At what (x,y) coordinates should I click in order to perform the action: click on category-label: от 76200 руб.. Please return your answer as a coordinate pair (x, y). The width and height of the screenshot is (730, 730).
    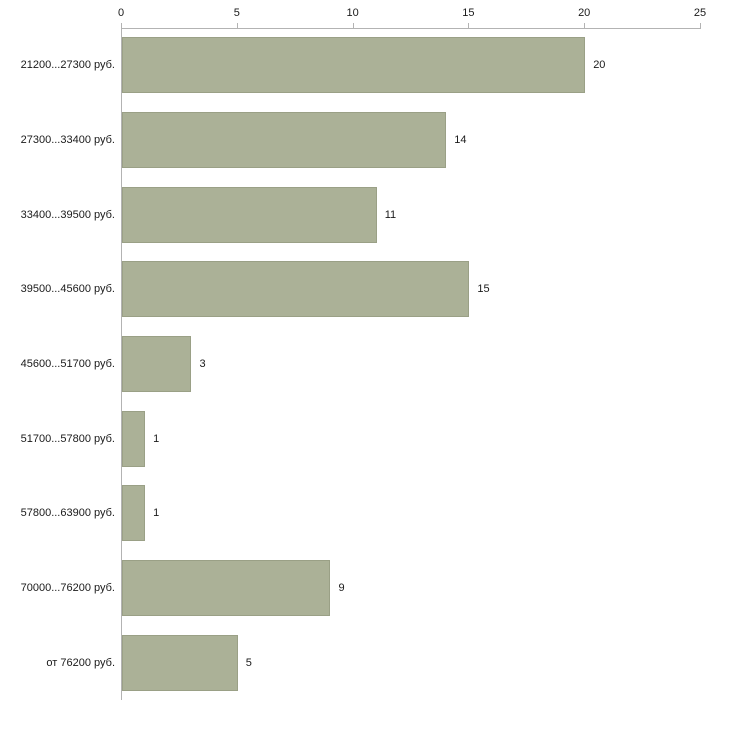
    Looking at the image, I should click on (80, 662).